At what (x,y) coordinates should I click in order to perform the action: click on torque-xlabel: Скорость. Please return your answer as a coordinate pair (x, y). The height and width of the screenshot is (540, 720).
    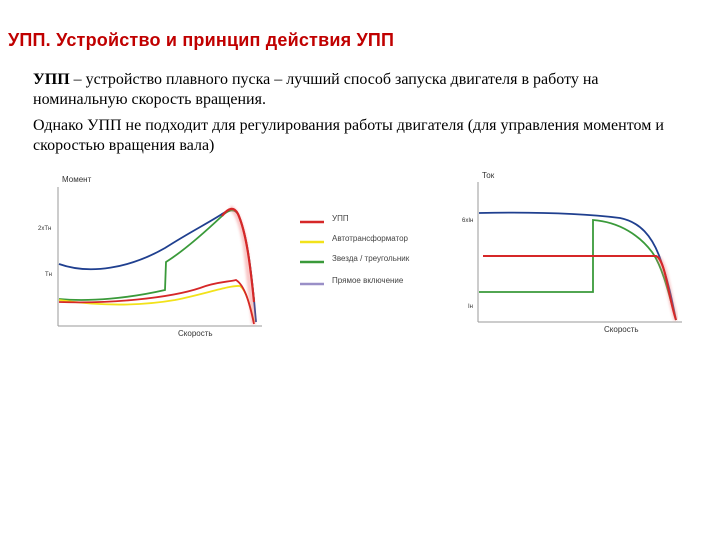
    Looking at the image, I should click on (195, 333).